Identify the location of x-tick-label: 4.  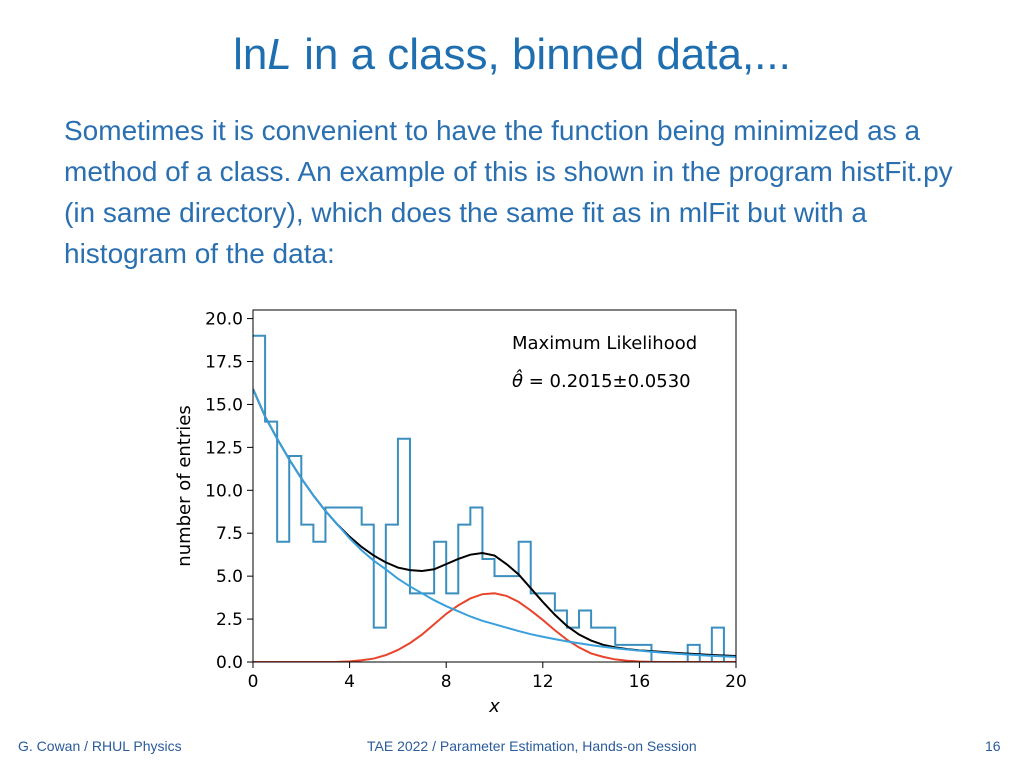
(349, 682).